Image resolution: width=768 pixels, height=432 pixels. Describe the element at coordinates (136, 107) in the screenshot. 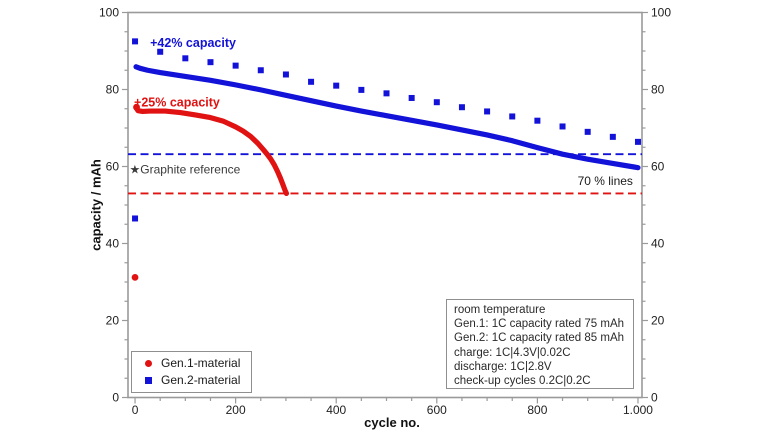

I see `gen1-checkup-point` at that location.